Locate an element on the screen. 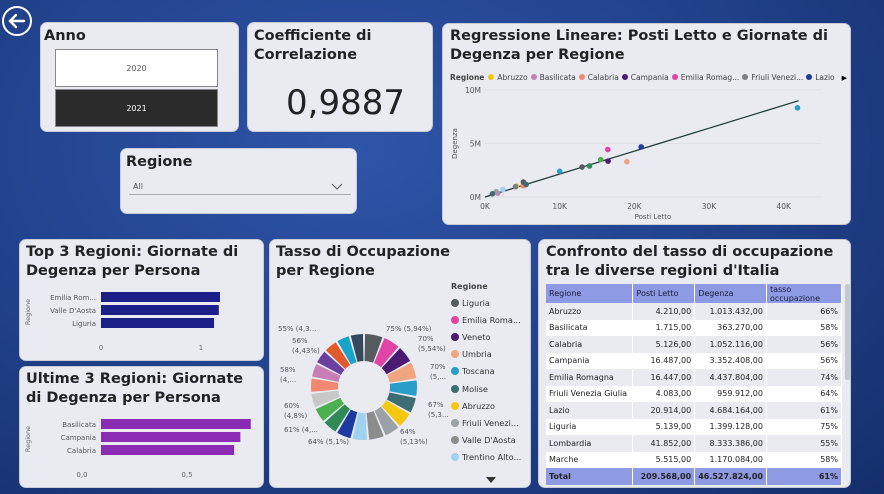  scatter-legend-item: Calabria is located at coordinates (598, 77).